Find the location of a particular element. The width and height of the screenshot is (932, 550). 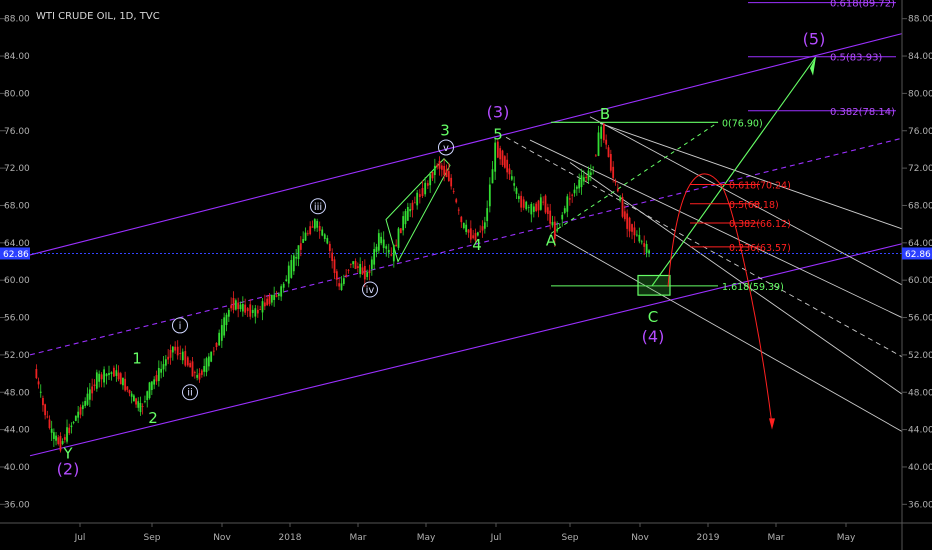

x-tick-label: Mar is located at coordinates (776, 538).